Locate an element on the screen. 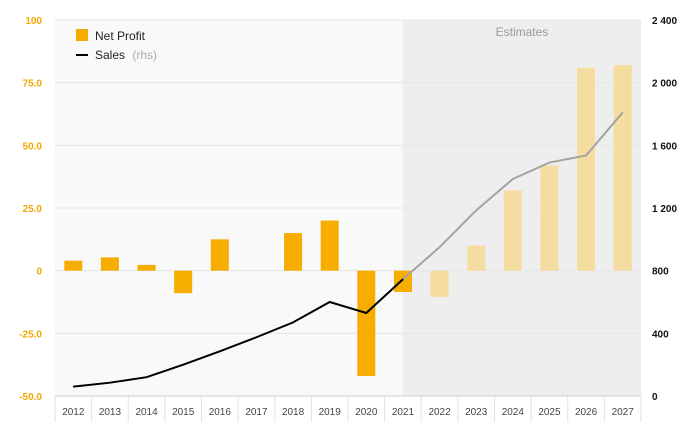  right-tick-label: 1 600 is located at coordinates (664, 146).